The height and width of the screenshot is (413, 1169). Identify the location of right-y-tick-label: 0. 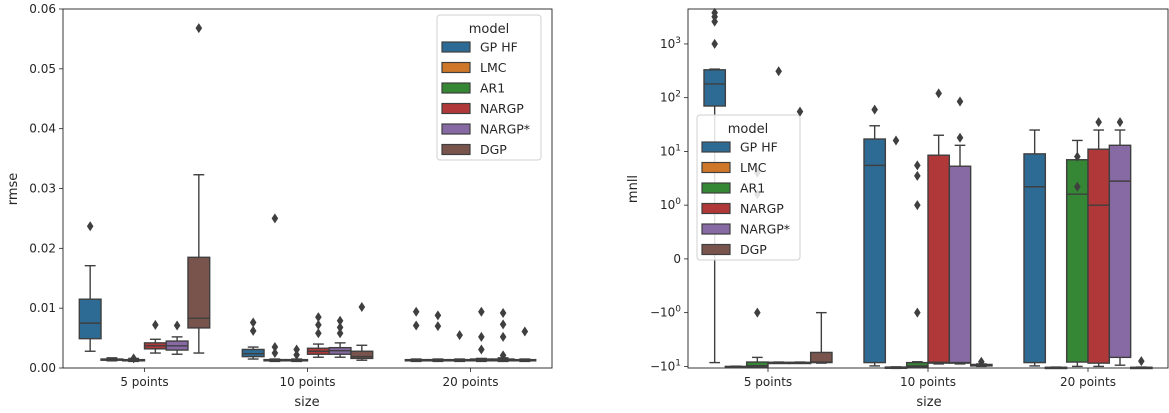
(677, 259).